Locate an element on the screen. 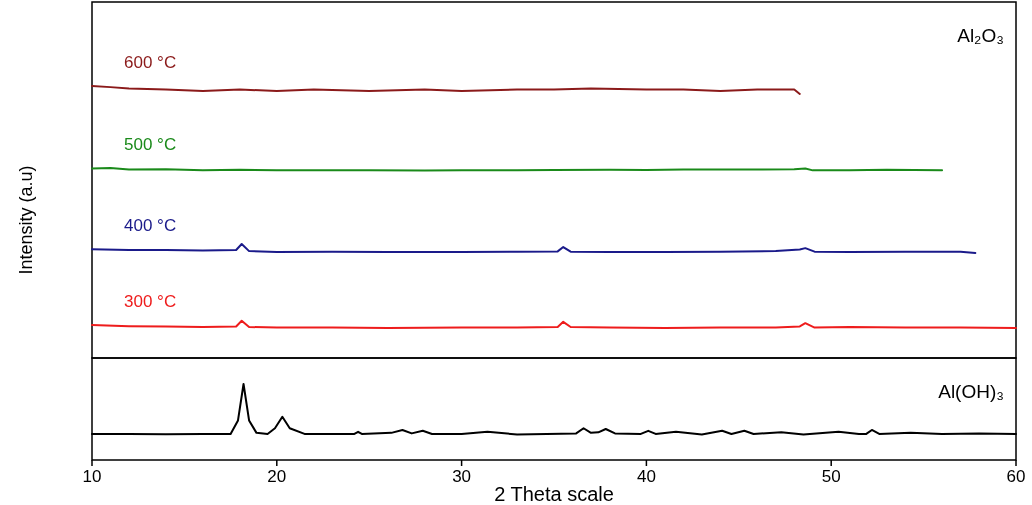  series-label: 500 °C is located at coordinates (150, 145).